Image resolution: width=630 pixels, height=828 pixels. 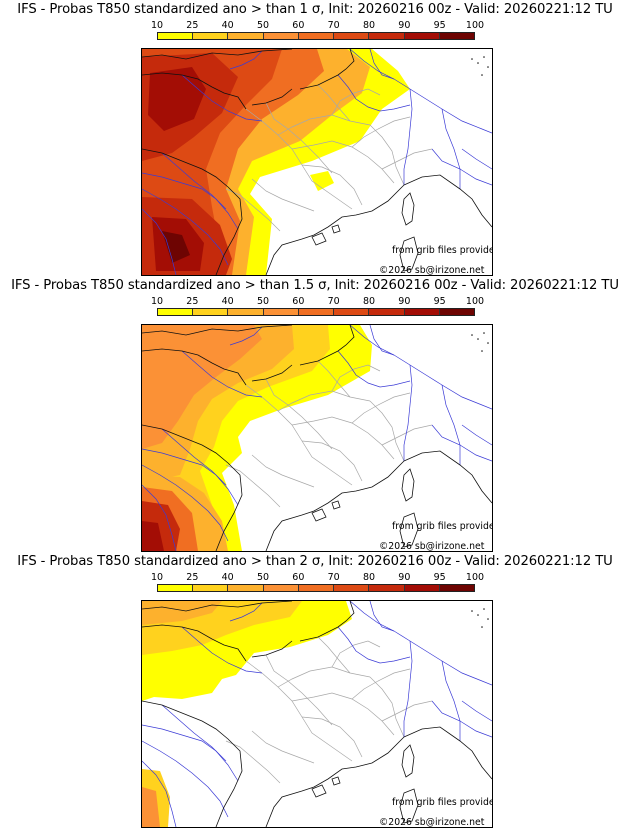 I want to click on color-legend: 10 25 40 50 60 70 80 90 95 100, so click(x=317, y=582).